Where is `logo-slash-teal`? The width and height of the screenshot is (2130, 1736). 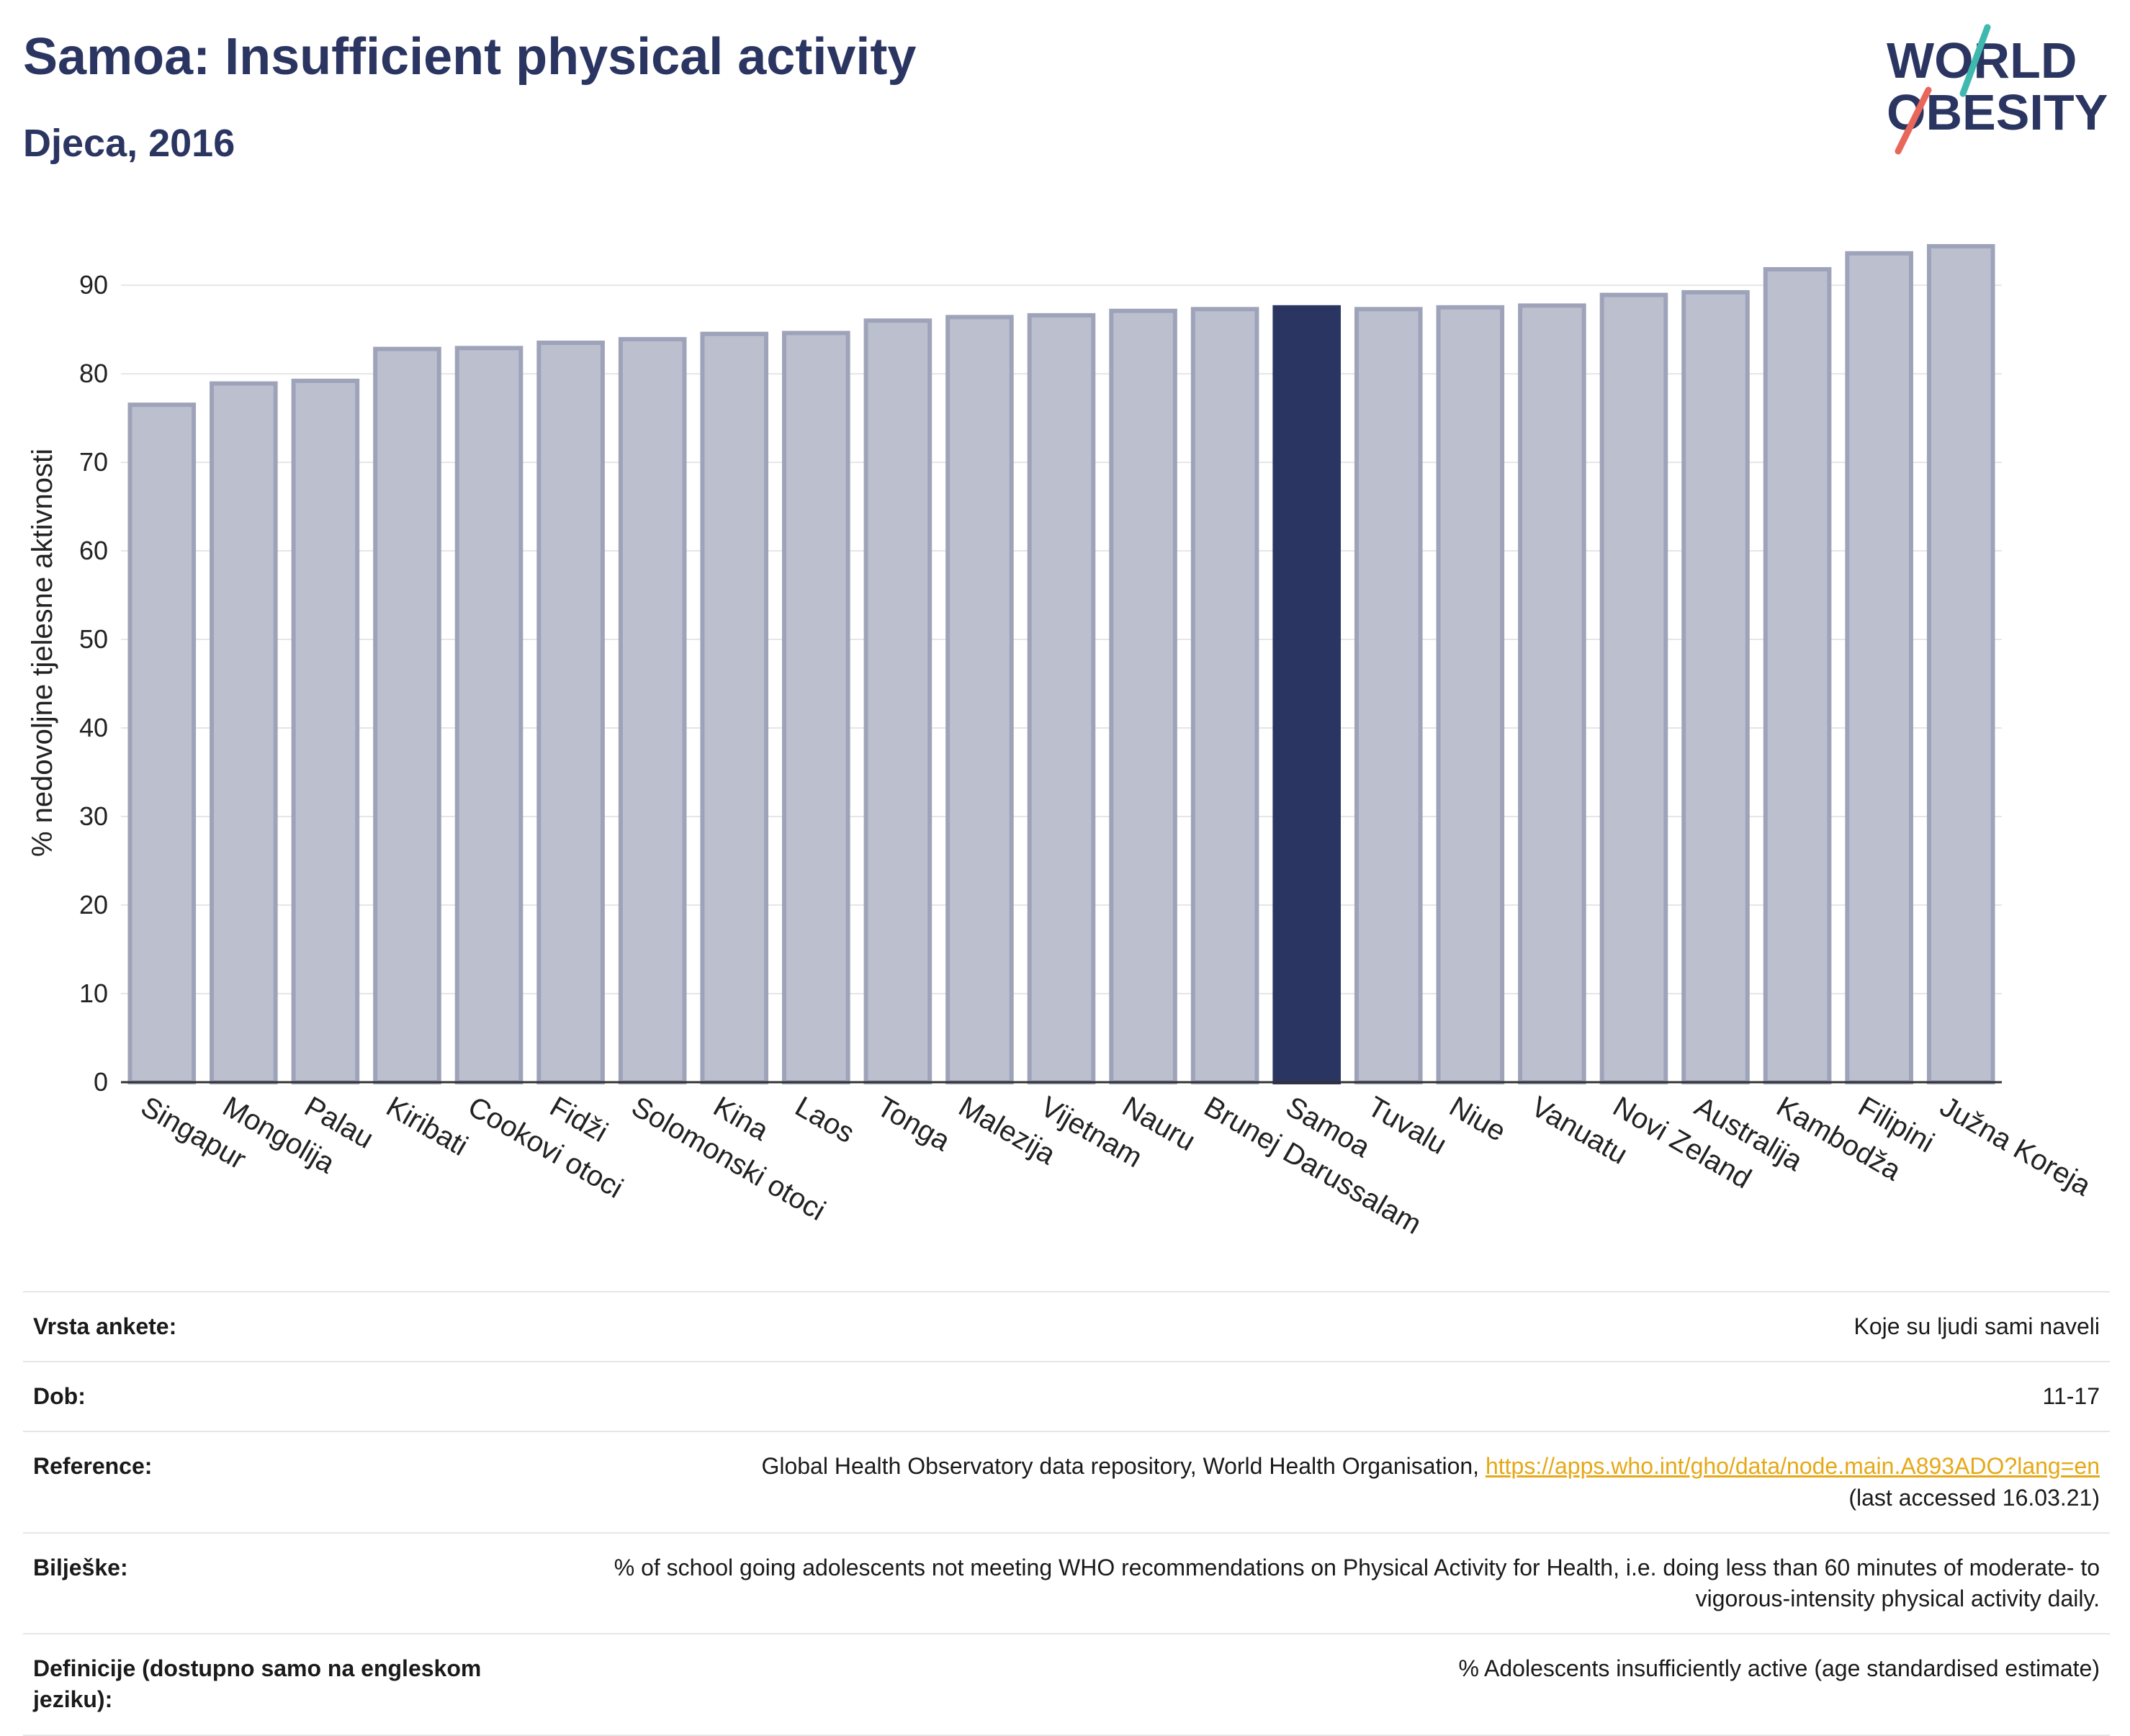
logo-slash-teal is located at coordinates (1975, 61).